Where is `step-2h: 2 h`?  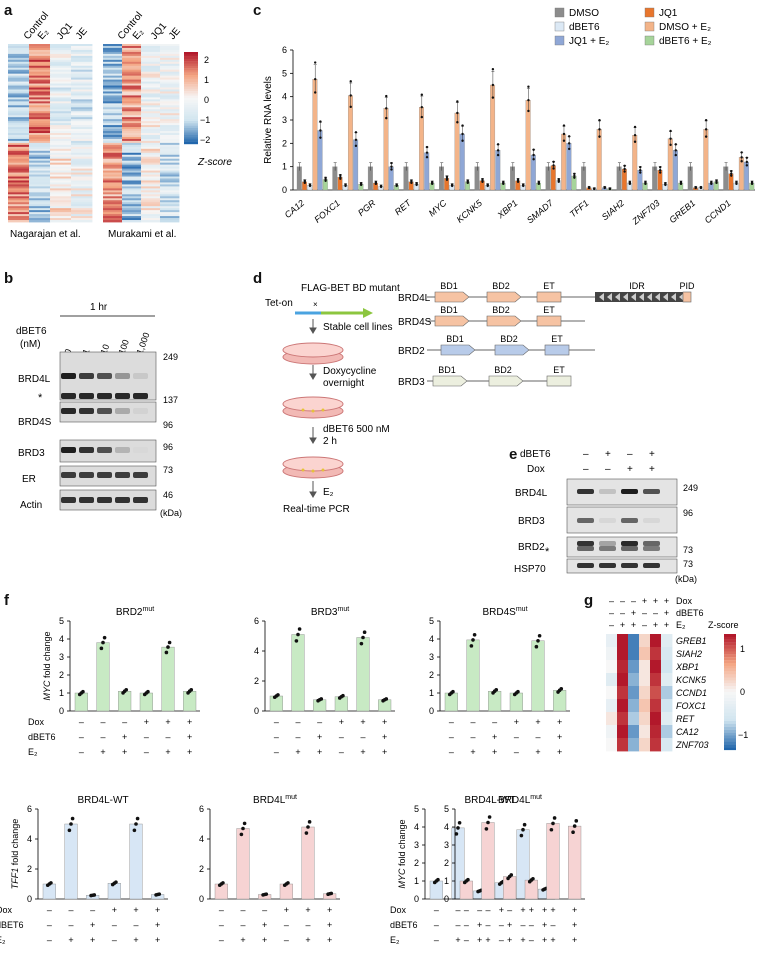
step-2h: 2 h is located at coordinates (330, 441).